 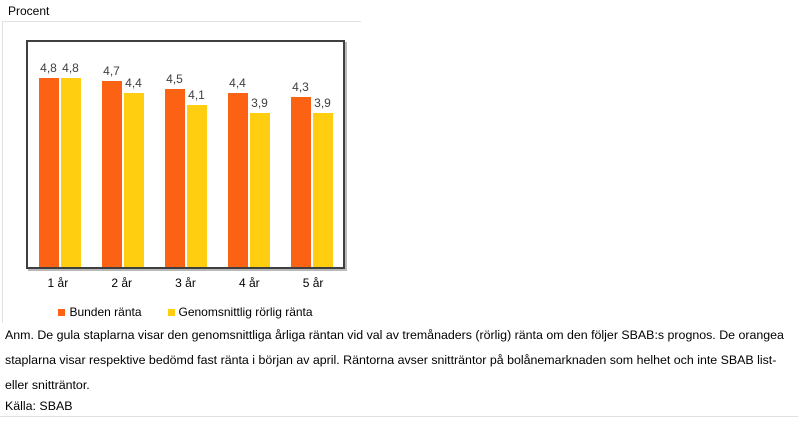 What do you see at coordinates (313, 283) in the screenshot?
I see `x-axis-label: 5 år` at bounding box center [313, 283].